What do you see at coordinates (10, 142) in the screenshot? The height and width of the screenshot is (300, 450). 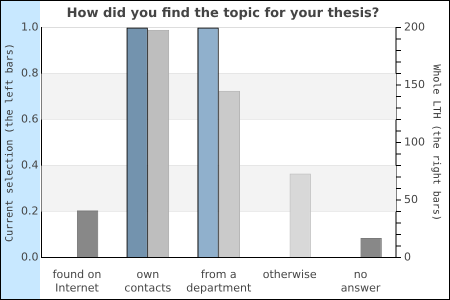 I see `y-axis-title: Current selection (the left bars)` at bounding box center [10, 142].